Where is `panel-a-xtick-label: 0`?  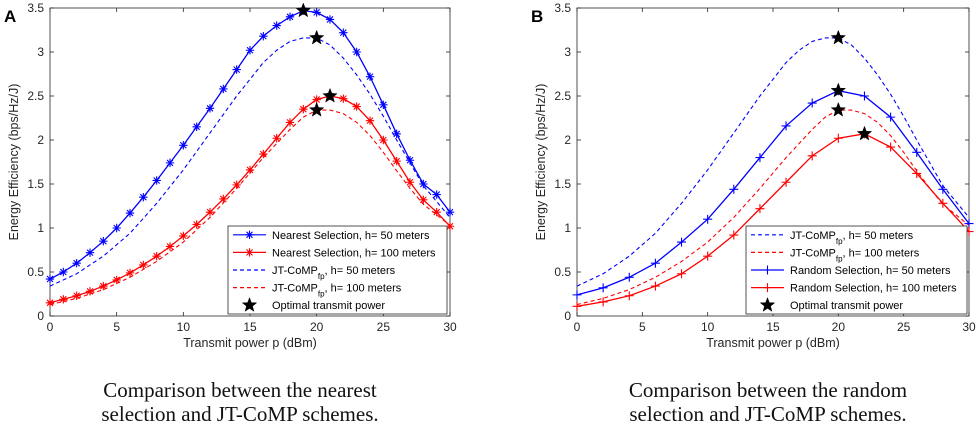 panel-a-xtick-label: 0 is located at coordinates (50, 327).